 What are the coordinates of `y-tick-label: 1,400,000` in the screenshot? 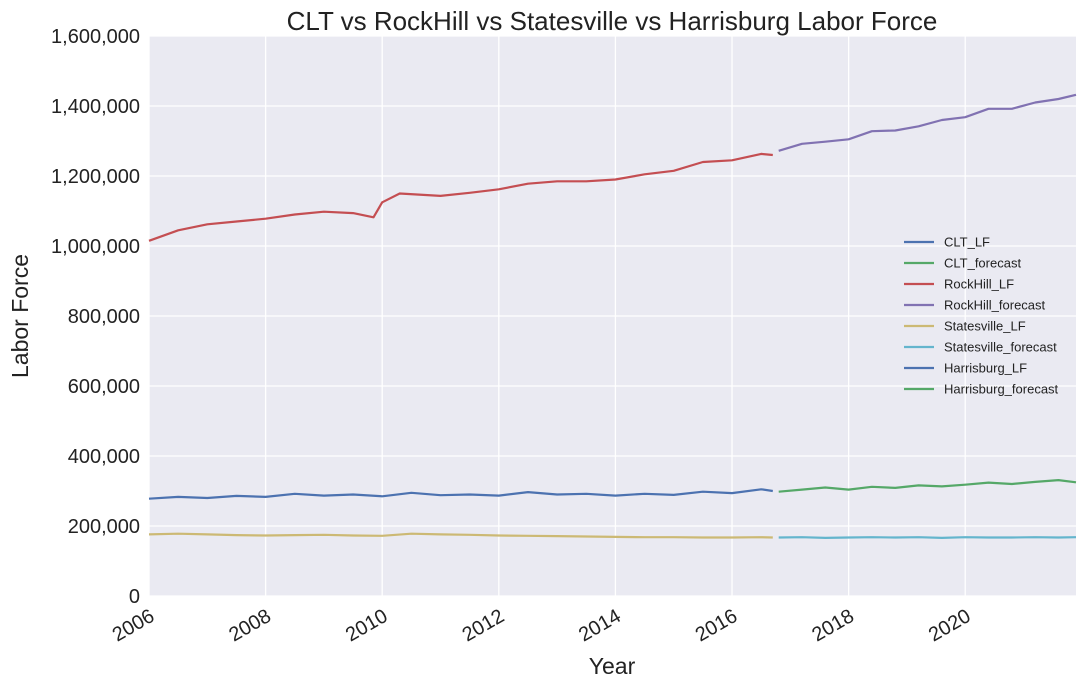 It's located at (95, 107).